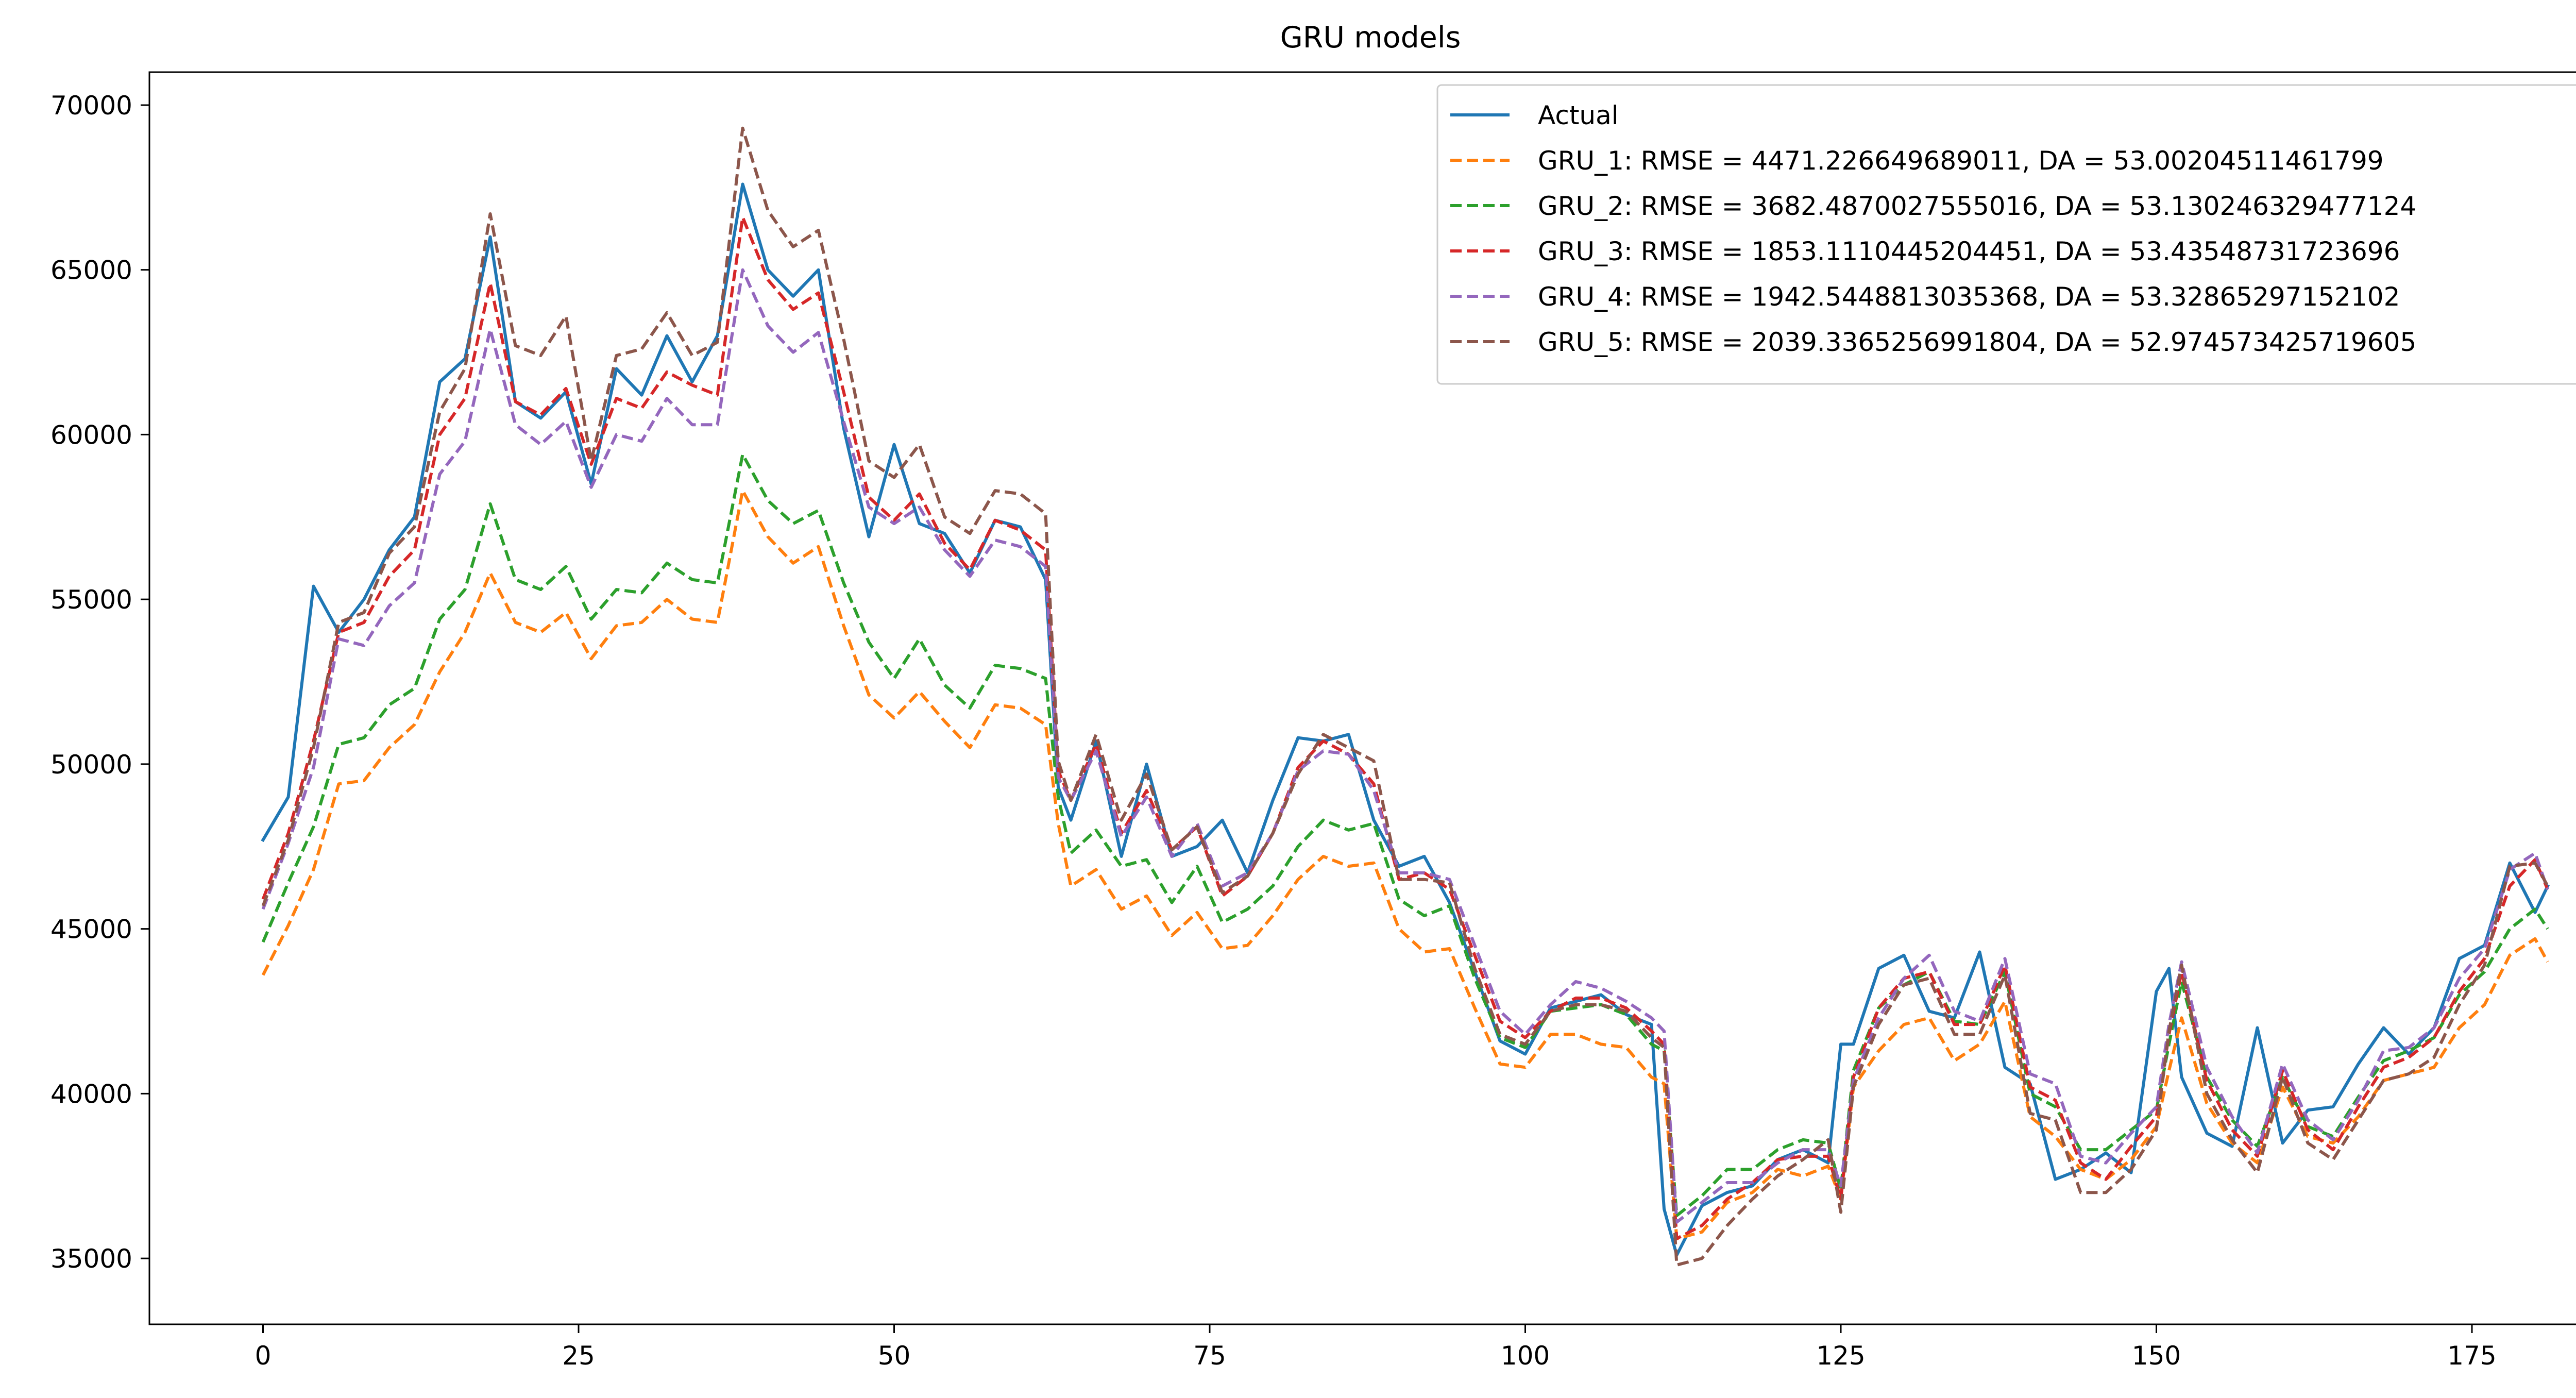 Image resolution: width=2576 pixels, height=1398 pixels. Describe the element at coordinates (91, 930) in the screenshot. I see `y-tick-label: 45000` at that location.